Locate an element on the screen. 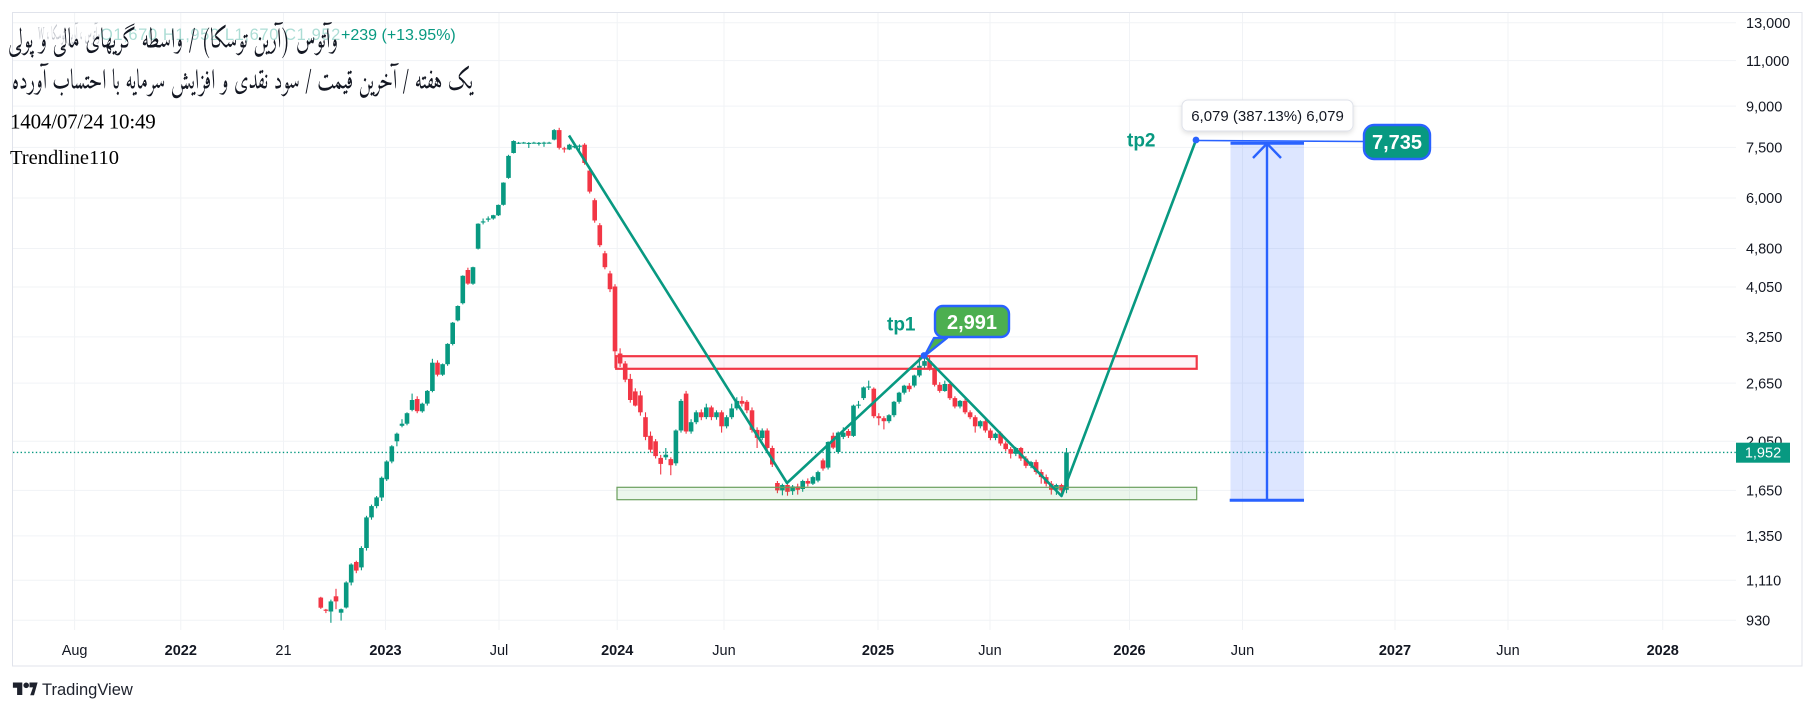  svg-text: Aug is located at coordinates (75, 651).